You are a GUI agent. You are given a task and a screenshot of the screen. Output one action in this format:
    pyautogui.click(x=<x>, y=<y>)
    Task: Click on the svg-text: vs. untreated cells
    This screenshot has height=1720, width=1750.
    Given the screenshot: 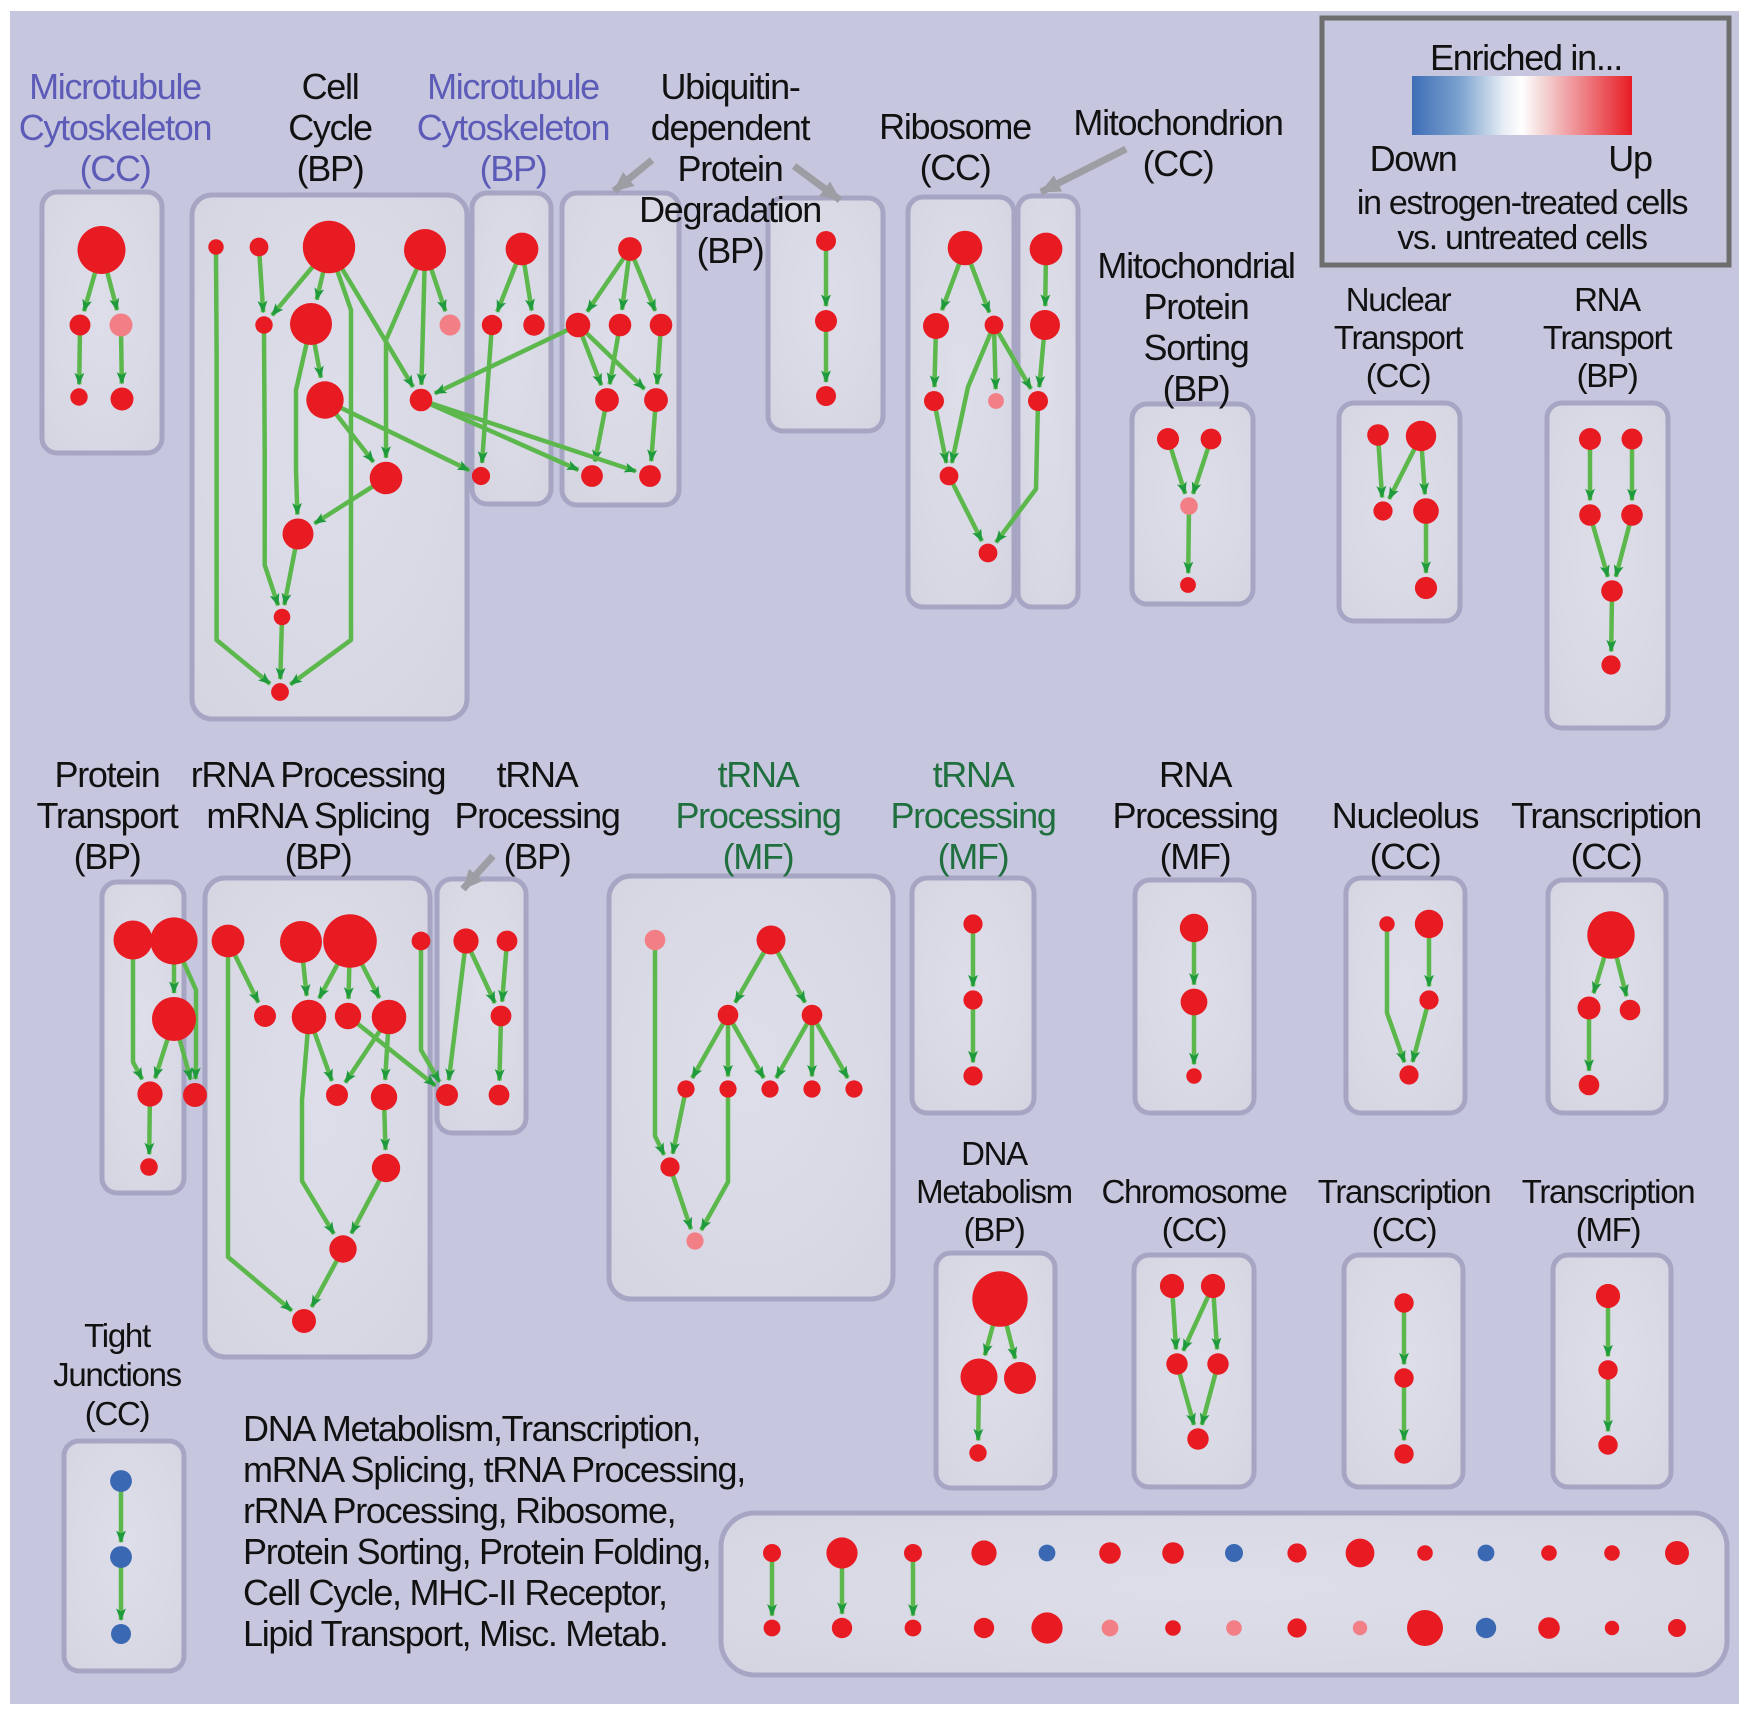 What is the action you would take?
    pyautogui.click(x=1522, y=238)
    